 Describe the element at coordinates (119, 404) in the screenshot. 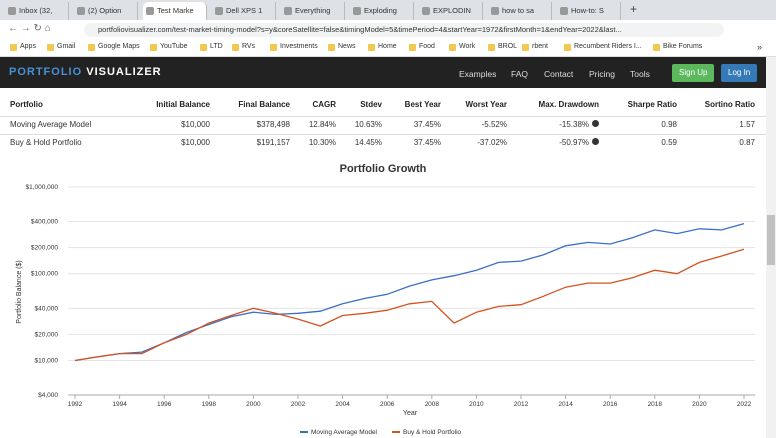

I see `x-tick-label: 1994` at that location.